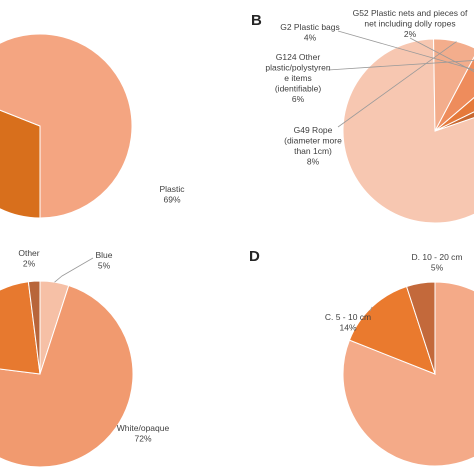 The width and height of the screenshot is (474, 474). I want to click on pie-b-label-g124-line: plastic/polystyren, so click(297, 68).